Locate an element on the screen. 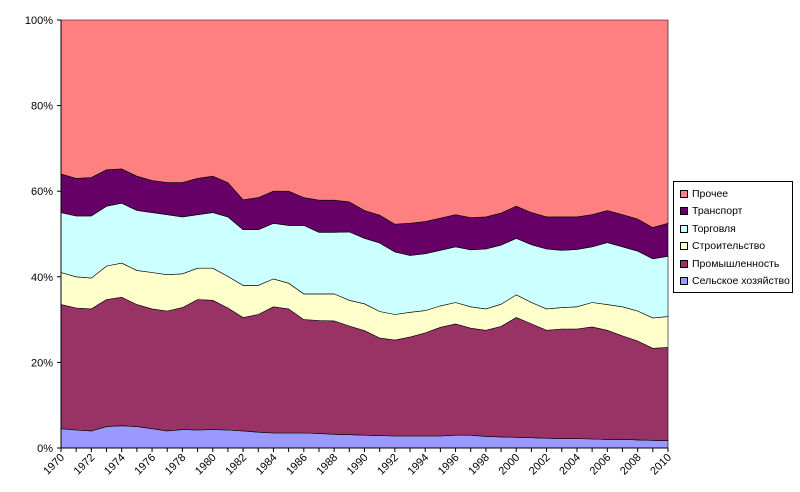 This screenshot has width=800, height=492. x-tick-label: 2010 is located at coordinates (661, 465).